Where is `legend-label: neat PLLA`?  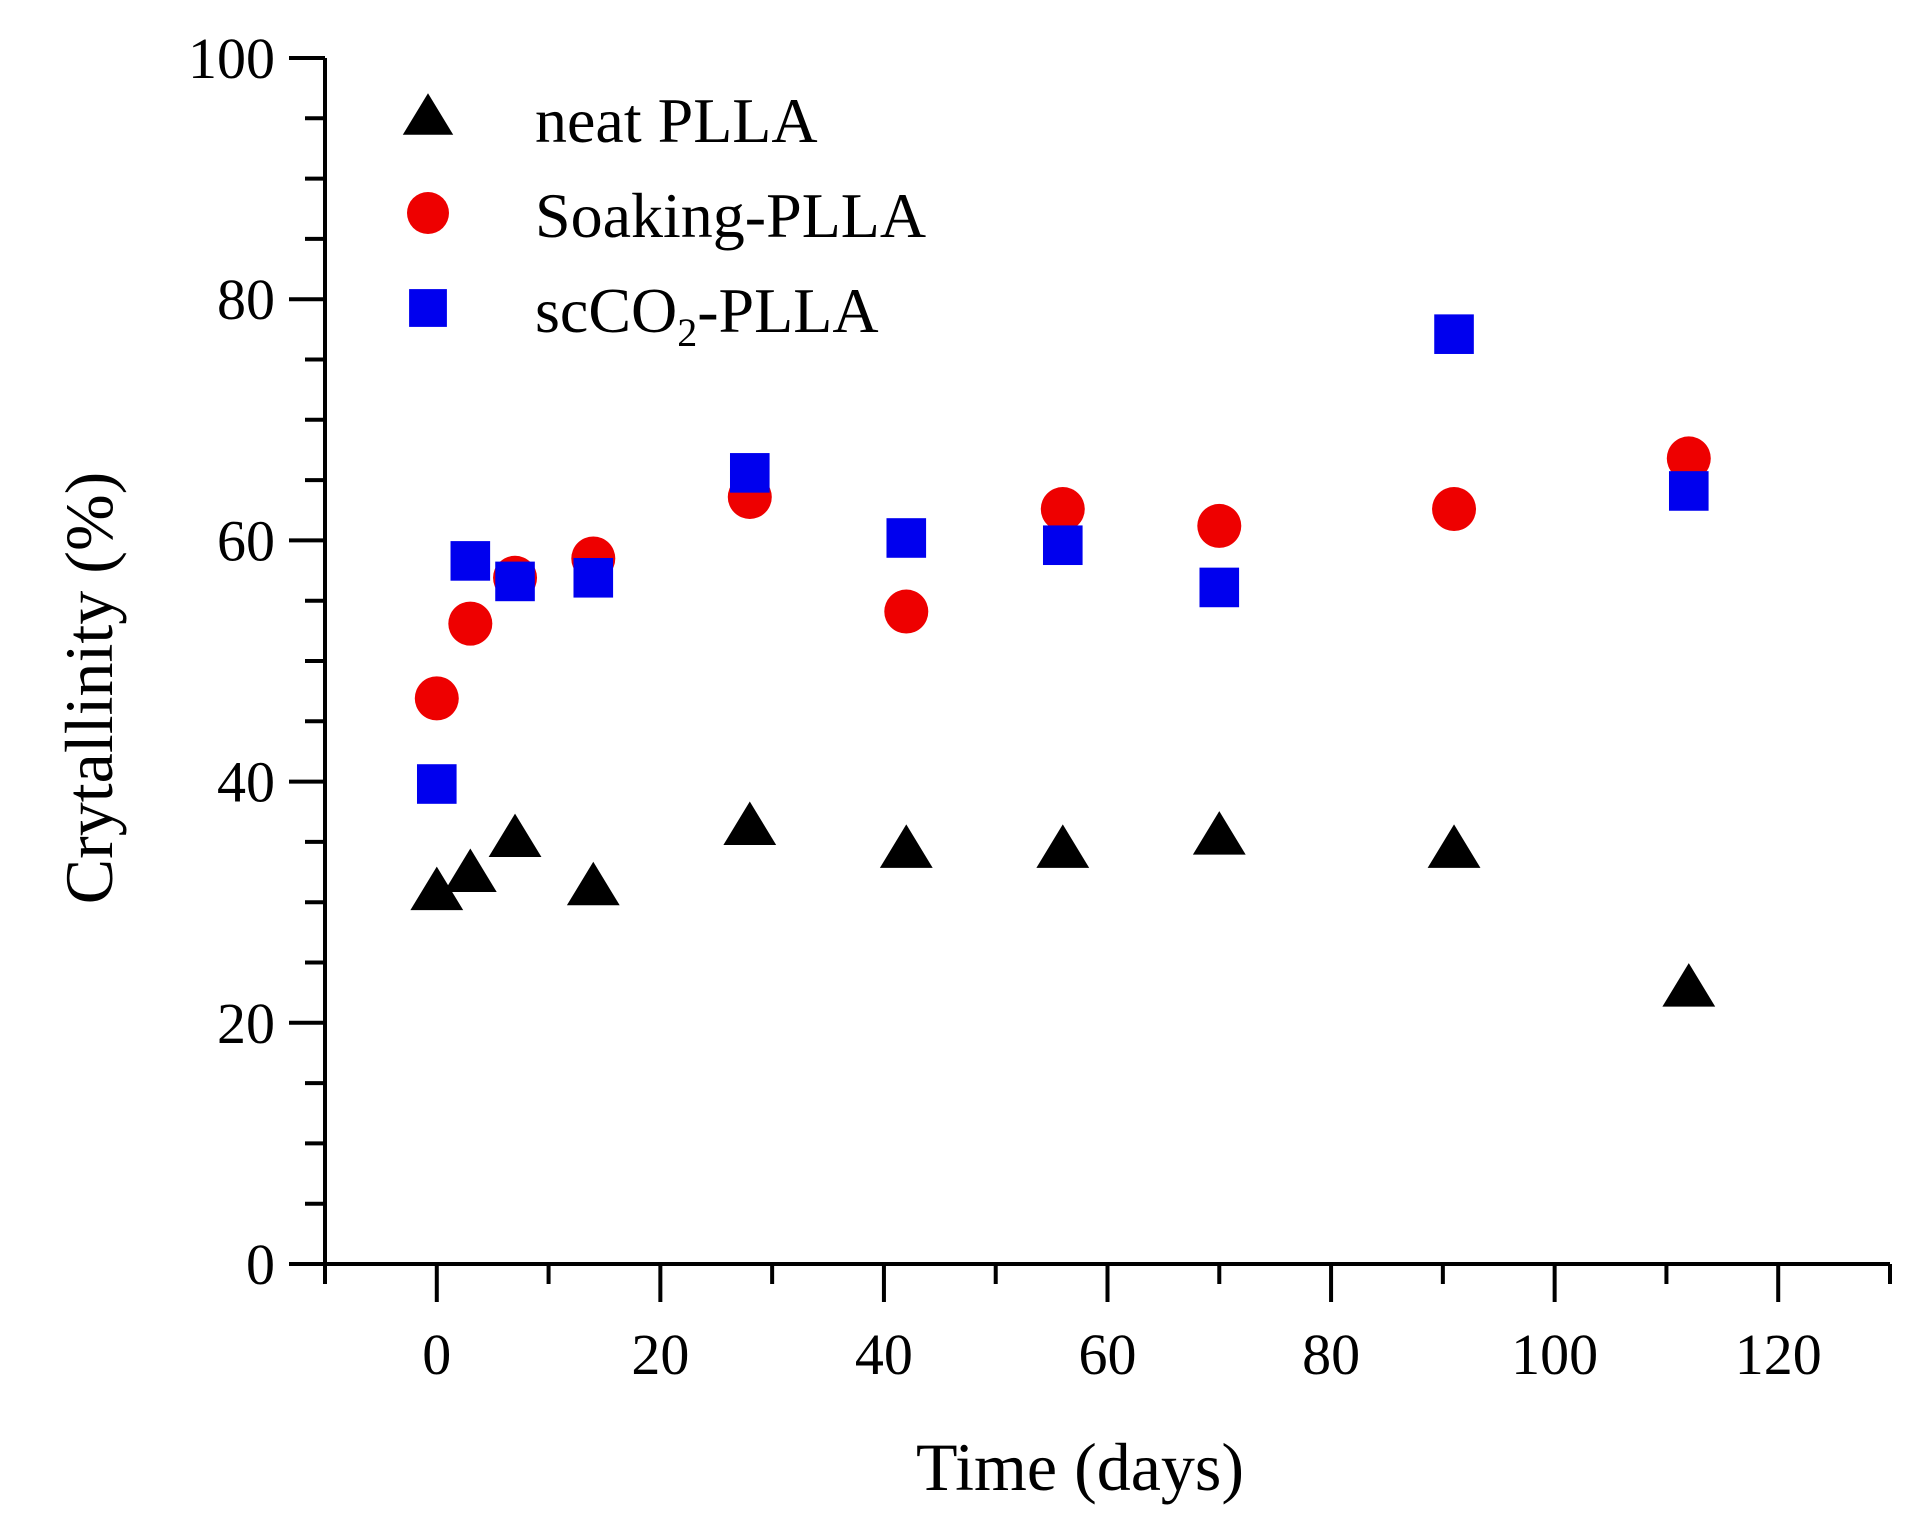
legend-label: neat PLLA is located at coordinates (676, 120).